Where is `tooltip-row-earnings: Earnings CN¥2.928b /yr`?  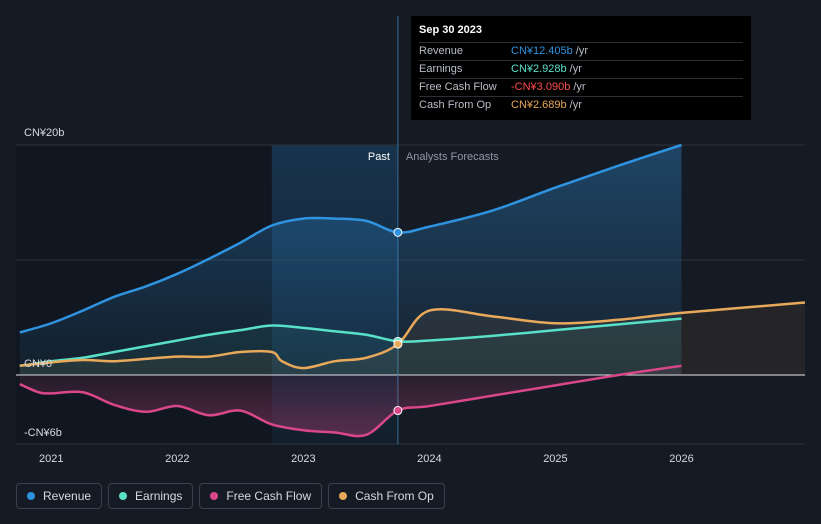
tooltip-row-earnings: Earnings CN¥2.928b /yr is located at coordinates (581, 69).